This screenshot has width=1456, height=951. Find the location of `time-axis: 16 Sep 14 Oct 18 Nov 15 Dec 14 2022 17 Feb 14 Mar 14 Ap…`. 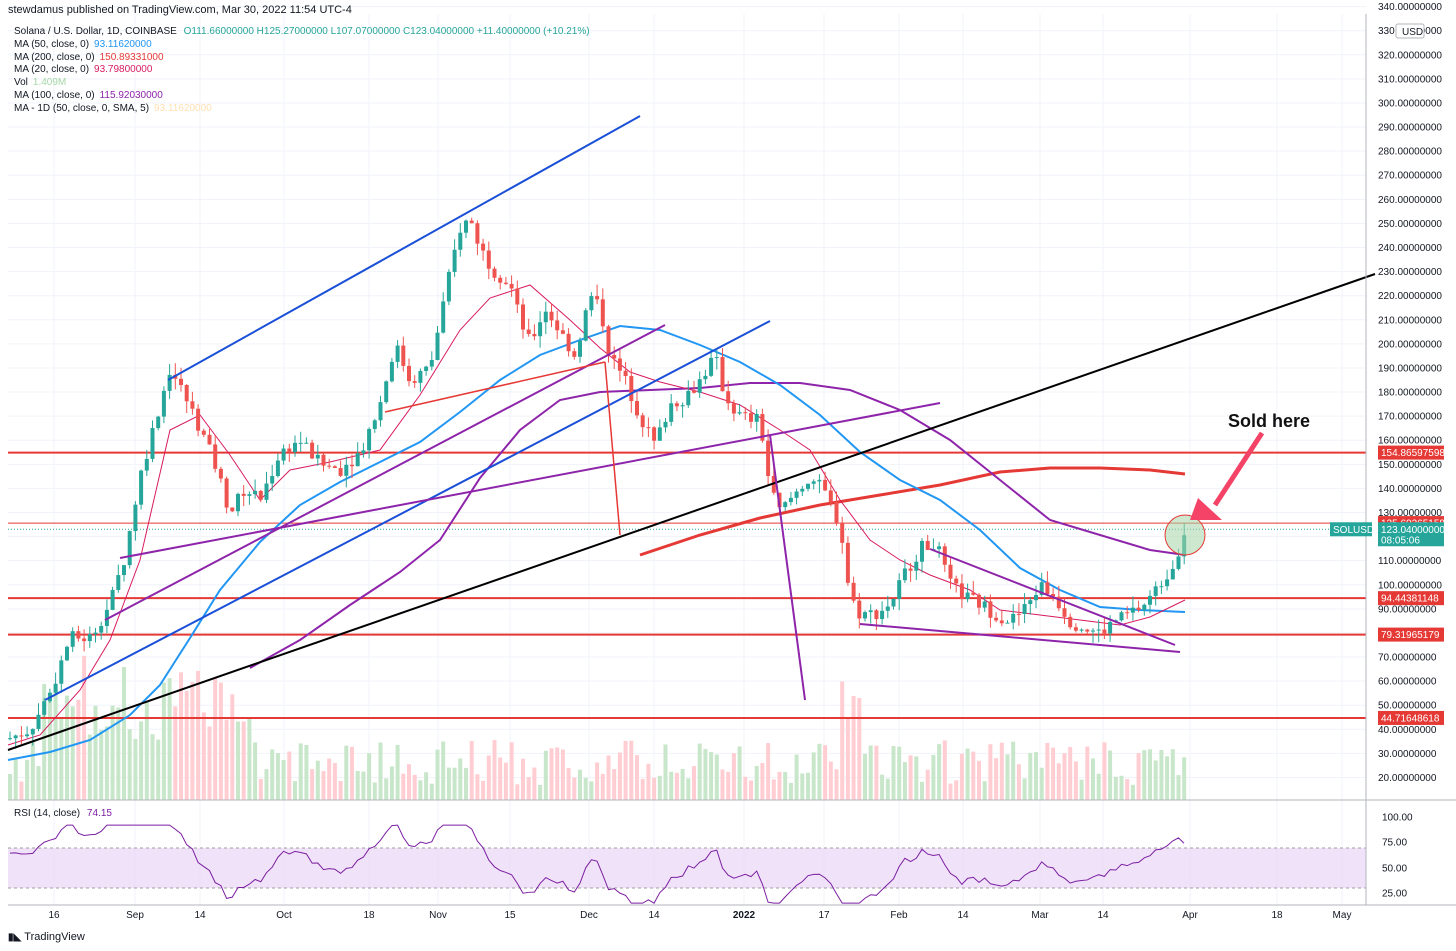

time-axis: 16 Sep 14 Oct 18 Nov 15 Dec 14 2022 17 Feb 14 Mar 14 Ap… is located at coordinates (699, 915).